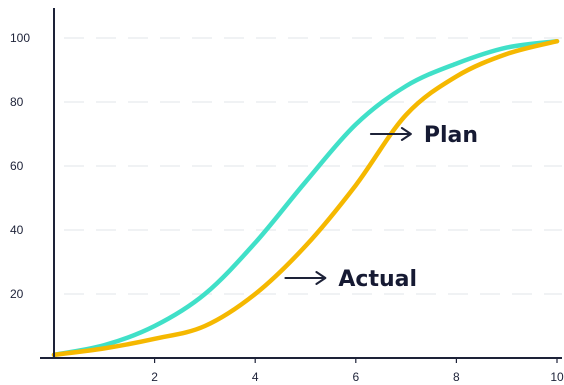 This screenshot has width=564, height=385. I want to click on annotation-arrow-plan, so click(390, 134).